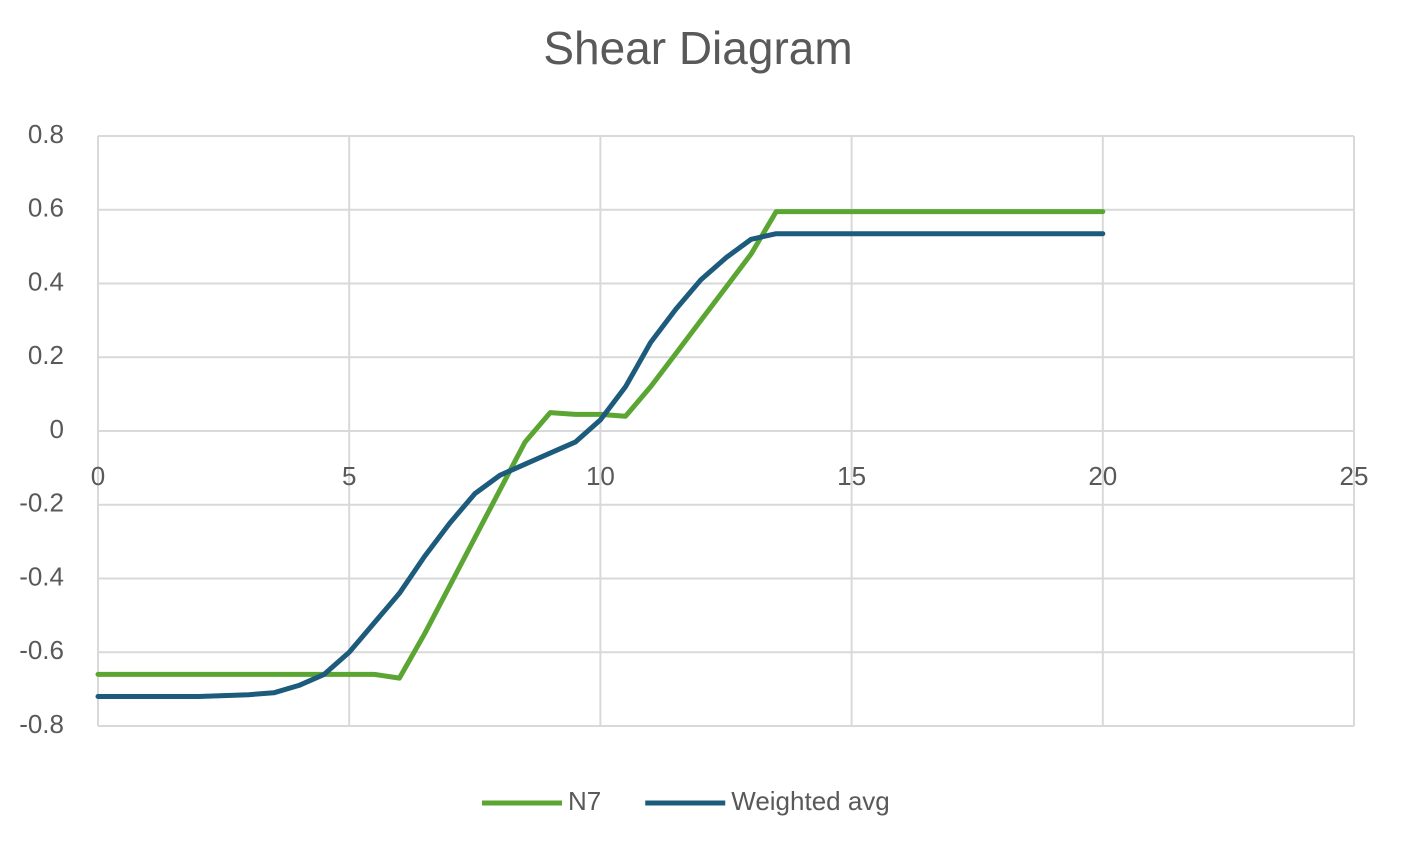 The width and height of the screenshot is (1407, 848). I want to click on legend-label: N7, so click(584, 801).